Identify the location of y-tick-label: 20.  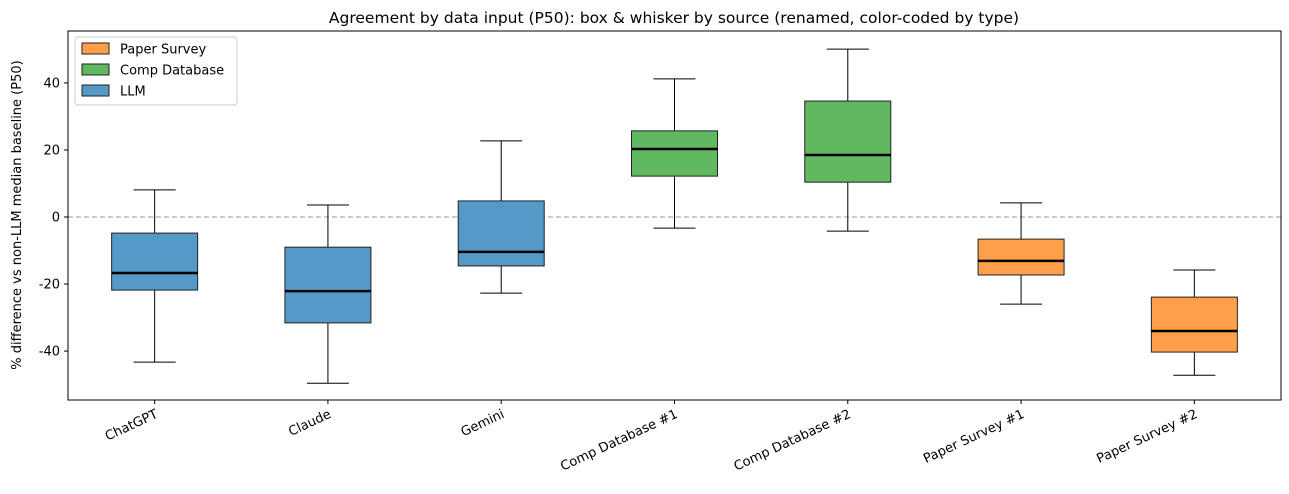
(51, 150).